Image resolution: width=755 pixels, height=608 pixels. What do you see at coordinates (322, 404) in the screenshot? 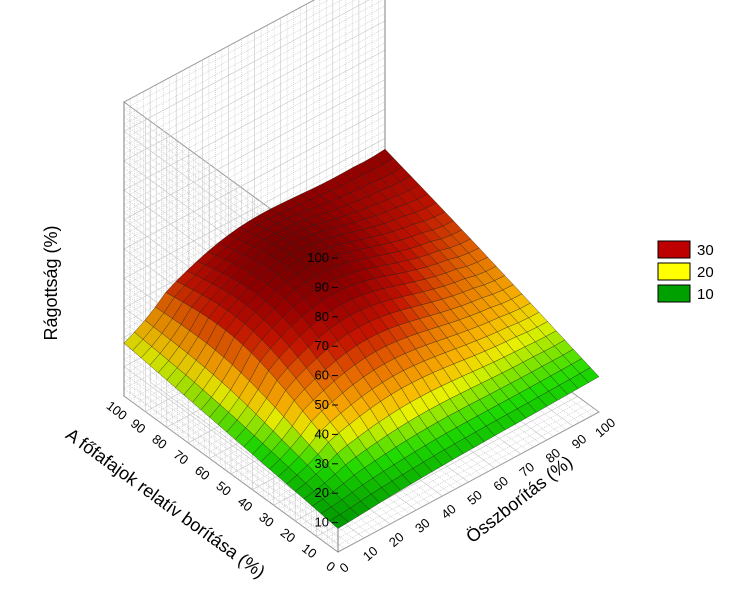
I see `z-tick-label: 50` at bounding box center [322, 404].